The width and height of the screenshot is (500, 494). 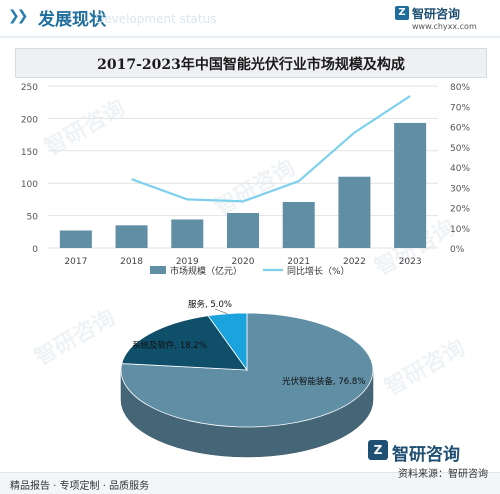 What do you see at coordinates (457, 250) in the screenshot?
I see `y-right-tick-label: 0%` at bounding box center [457, 250].